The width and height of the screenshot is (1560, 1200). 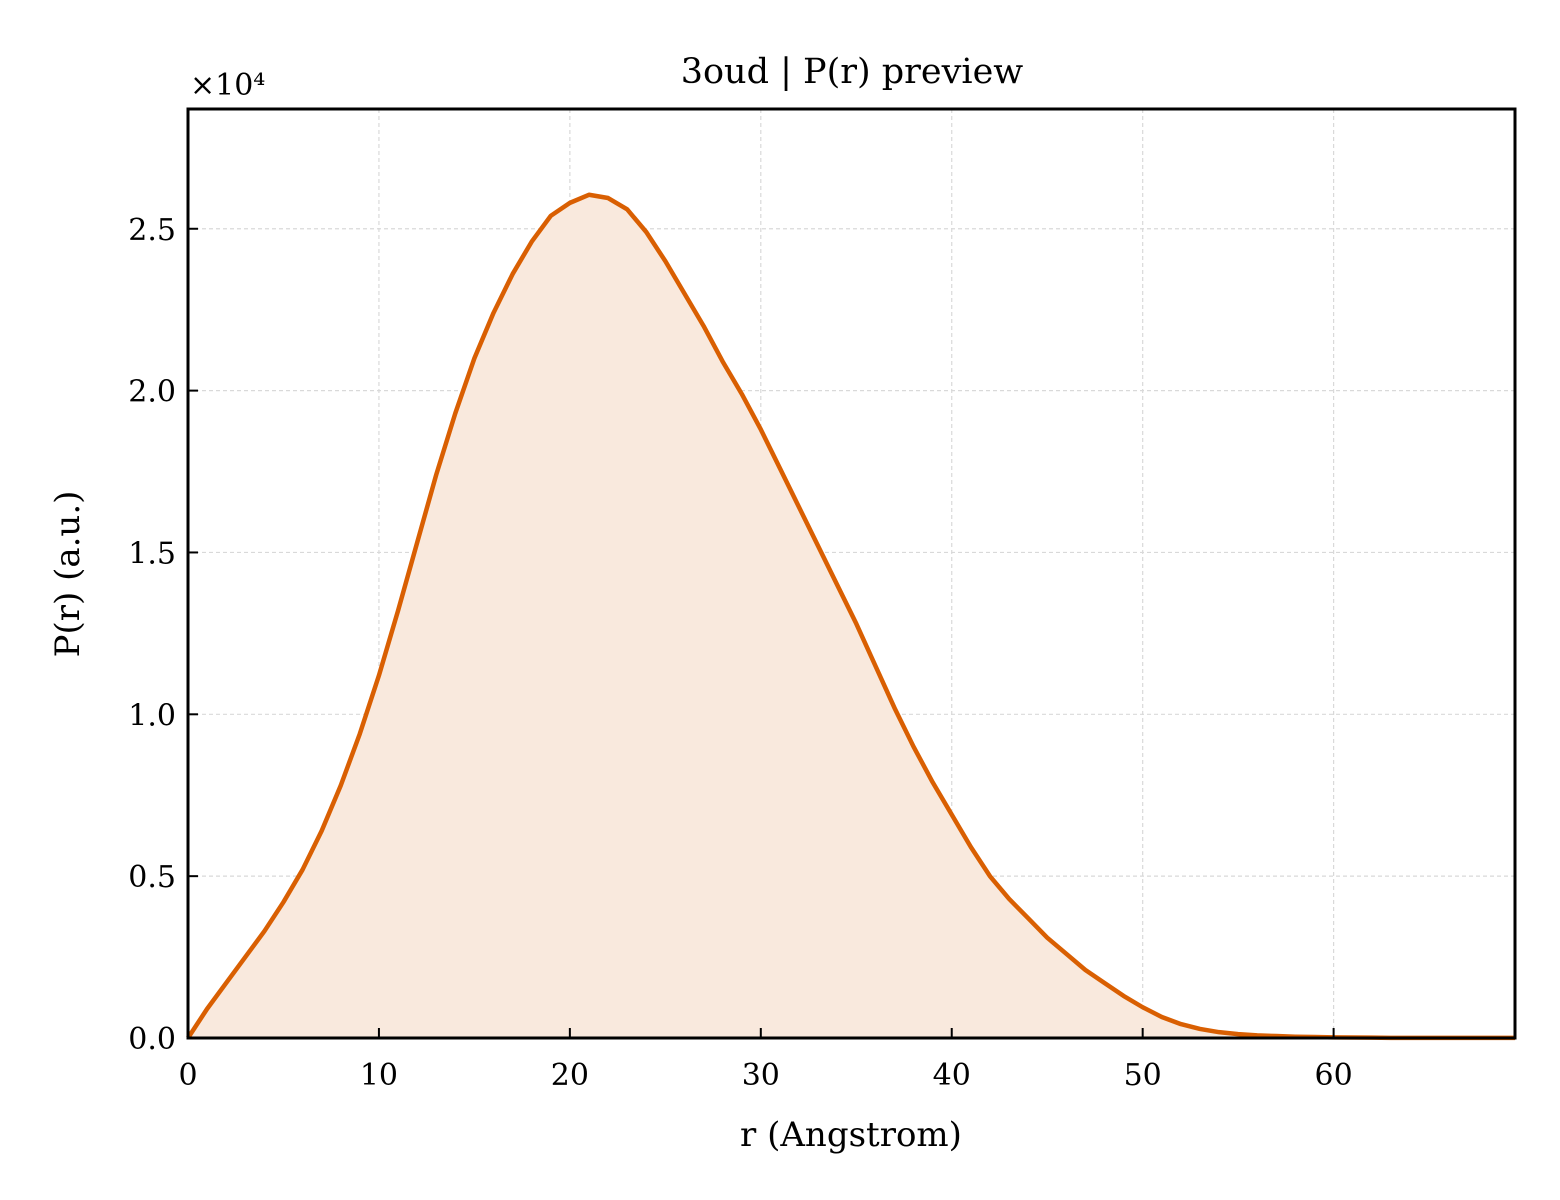 I want to click on y-tick-label: 0.0, so click(x=152, y=1039).